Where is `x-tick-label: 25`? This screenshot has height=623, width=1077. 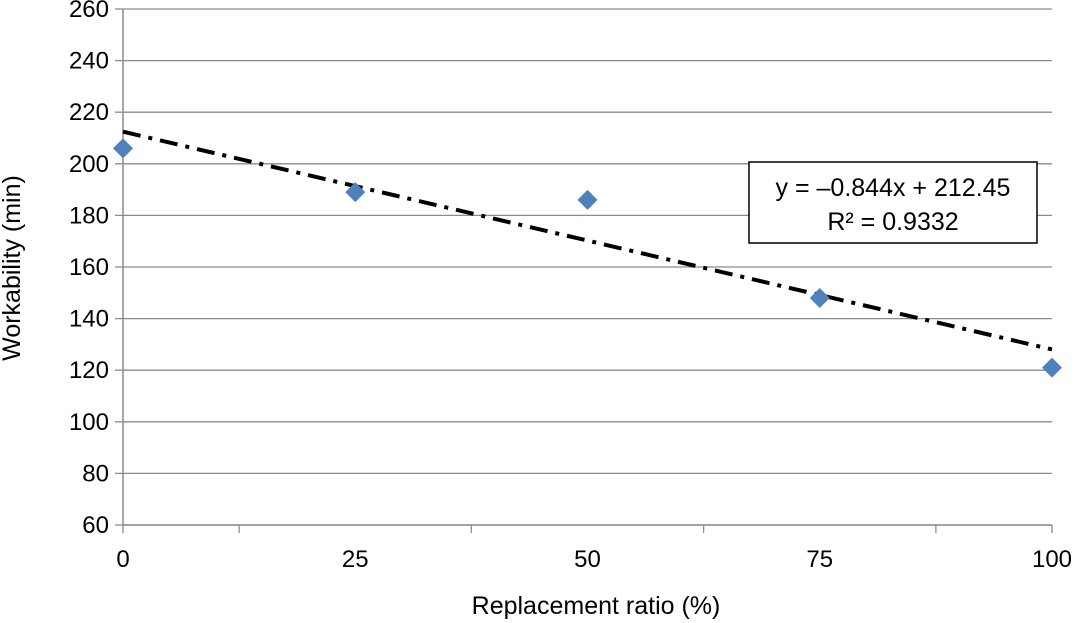 x-tick-label: 25 is located at coordinates (355, 559).